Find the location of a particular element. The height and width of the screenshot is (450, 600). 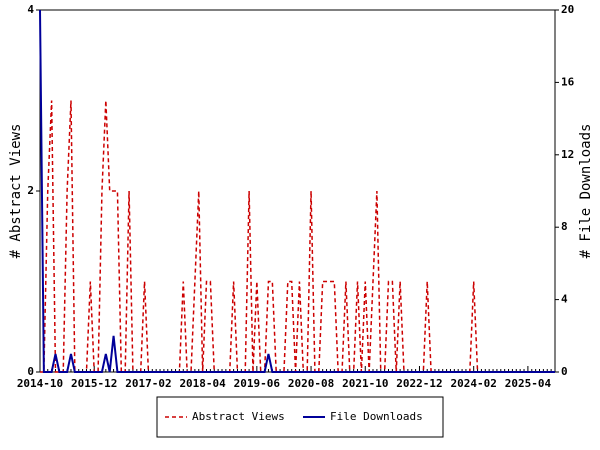

x-tick-label: 2025-04 is located at coordinates (528, 383).